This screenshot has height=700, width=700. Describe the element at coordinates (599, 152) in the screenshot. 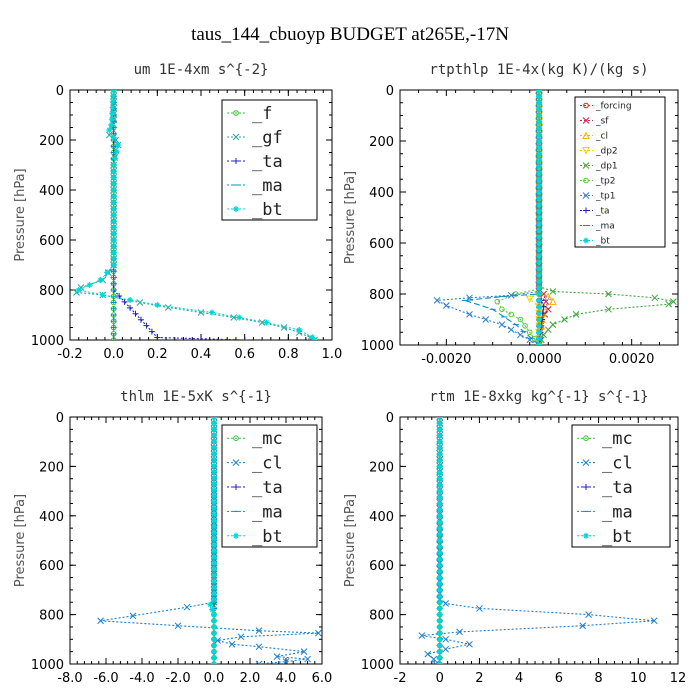

I see `legend-item-dp2: _dp2` at that location.